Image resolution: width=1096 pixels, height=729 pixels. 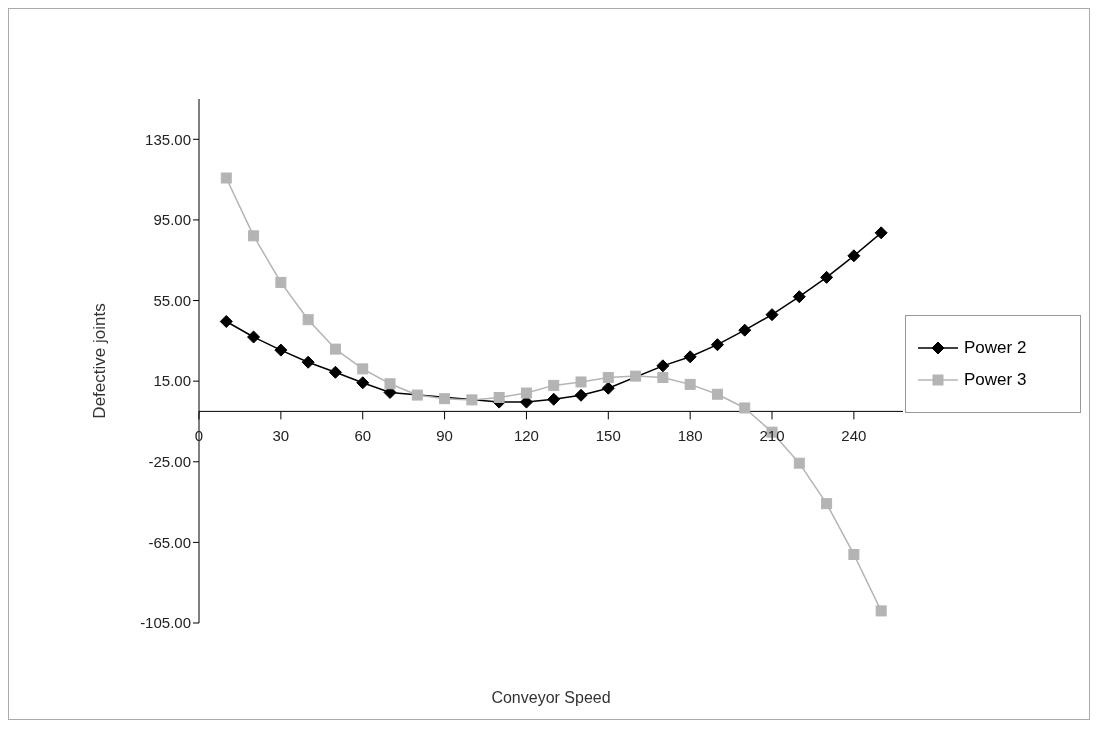 I want to click on y-tick-label: -65.00, so click(x=169, y=542).